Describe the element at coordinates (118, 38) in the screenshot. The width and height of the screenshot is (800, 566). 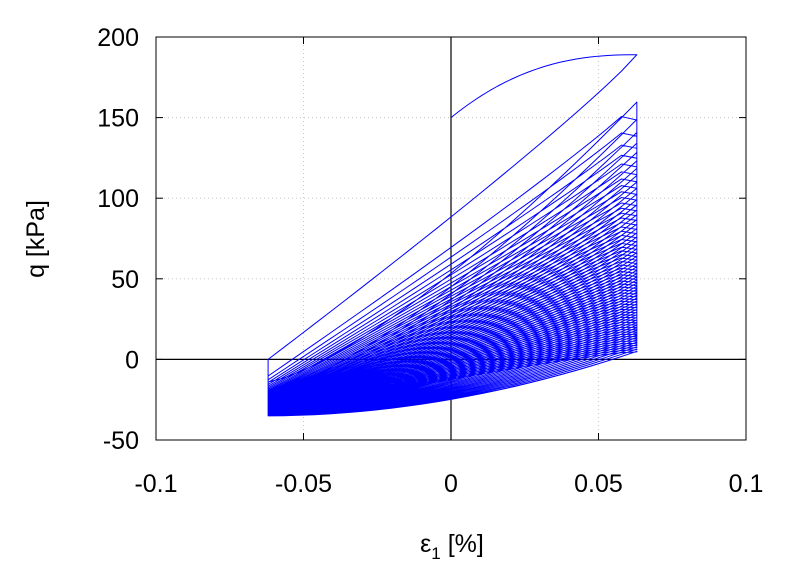
I see `y-tick-label: 200` at that location.